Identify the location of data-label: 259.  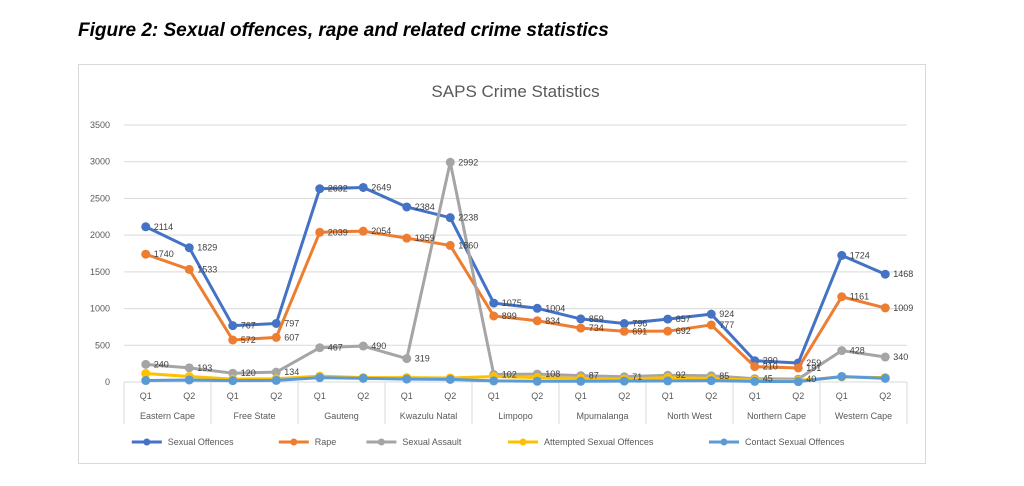
(813, 363).